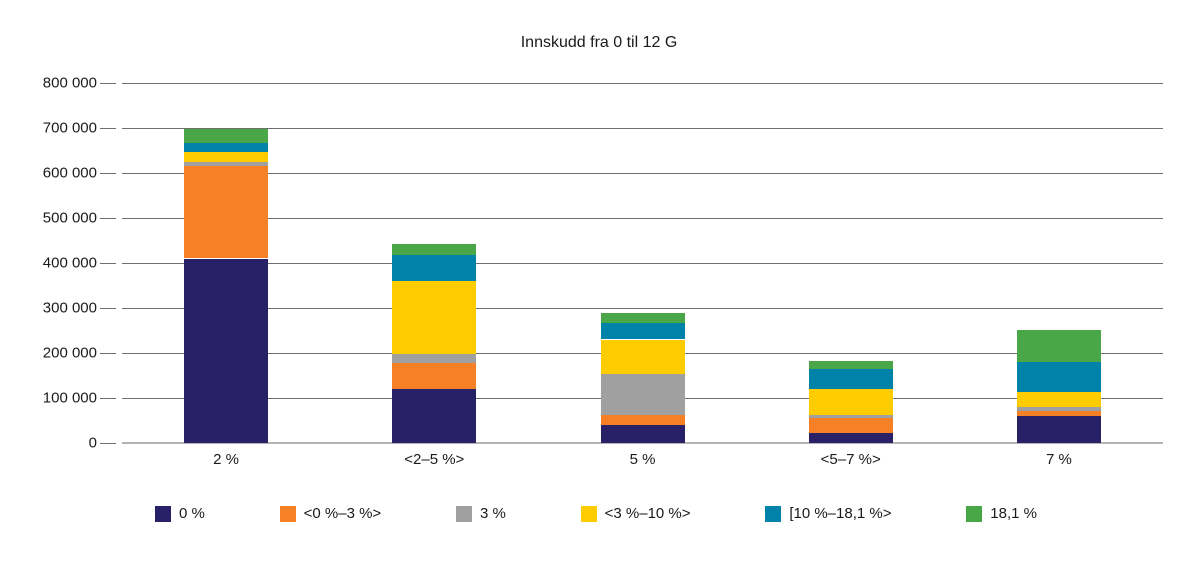 The height and width of the screenshot is (568, 1198). I want to click on legend-label: 18,1 %, so click(1013, 513).